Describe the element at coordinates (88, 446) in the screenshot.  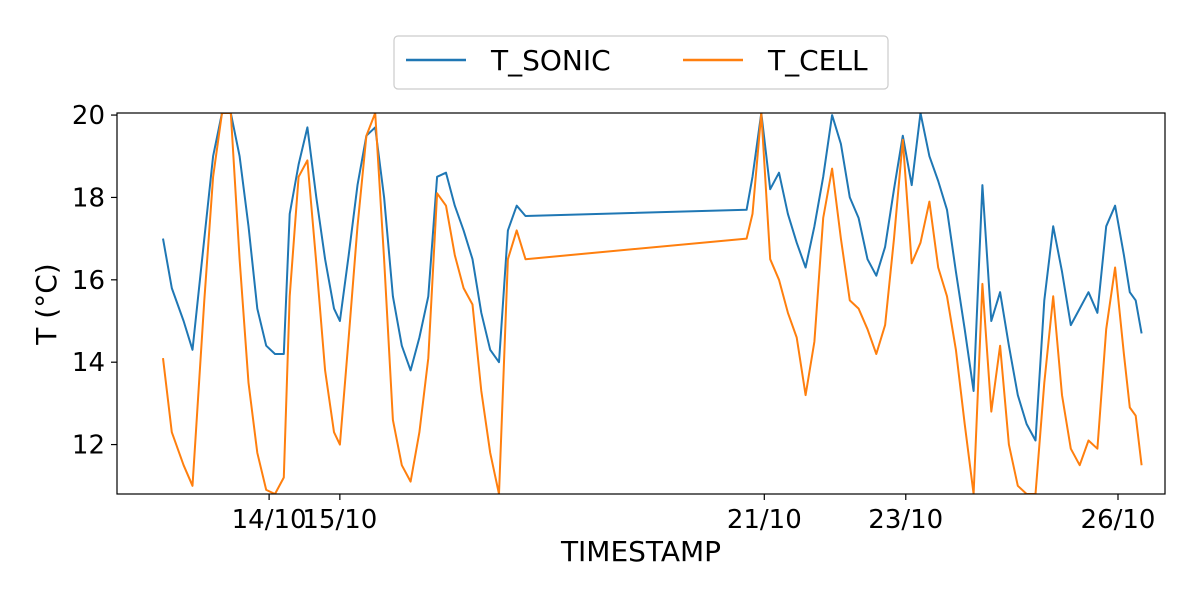
I see `y-tick-label: 12` at that location.